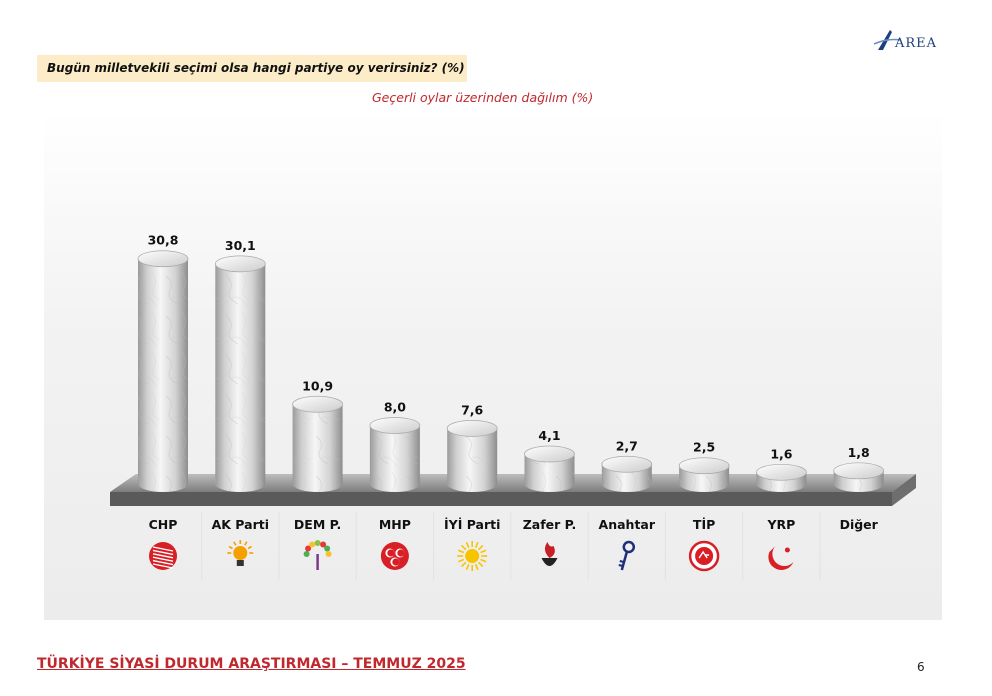  I want to click on chp-six-arrows-icon, so click(163, 556).